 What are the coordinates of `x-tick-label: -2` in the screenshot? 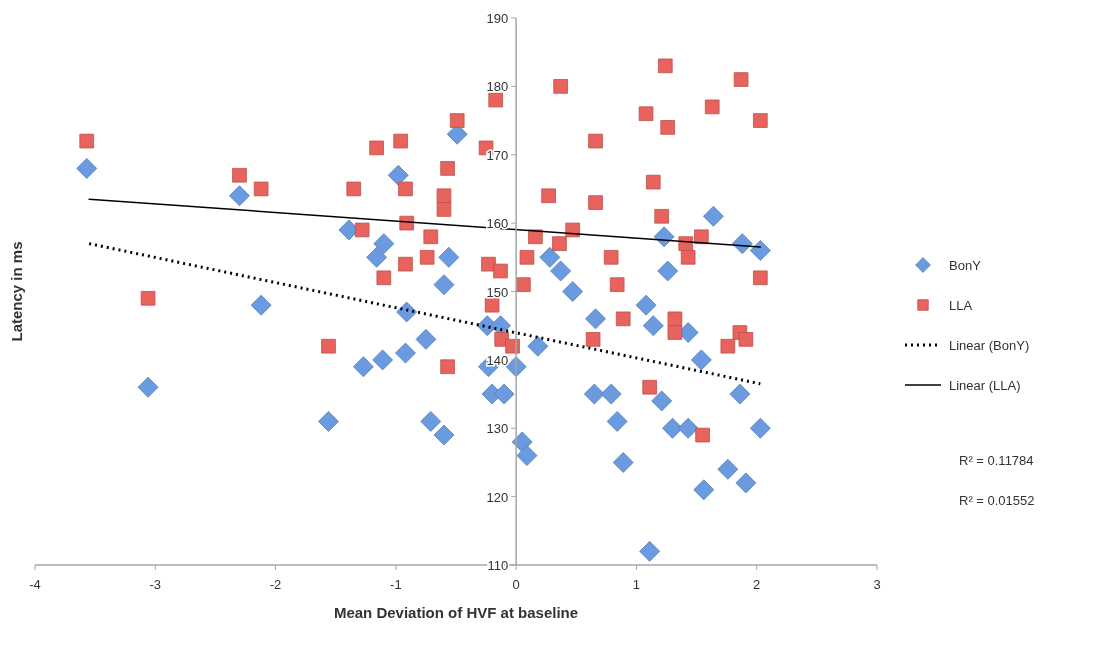 It's located at (275, 584).